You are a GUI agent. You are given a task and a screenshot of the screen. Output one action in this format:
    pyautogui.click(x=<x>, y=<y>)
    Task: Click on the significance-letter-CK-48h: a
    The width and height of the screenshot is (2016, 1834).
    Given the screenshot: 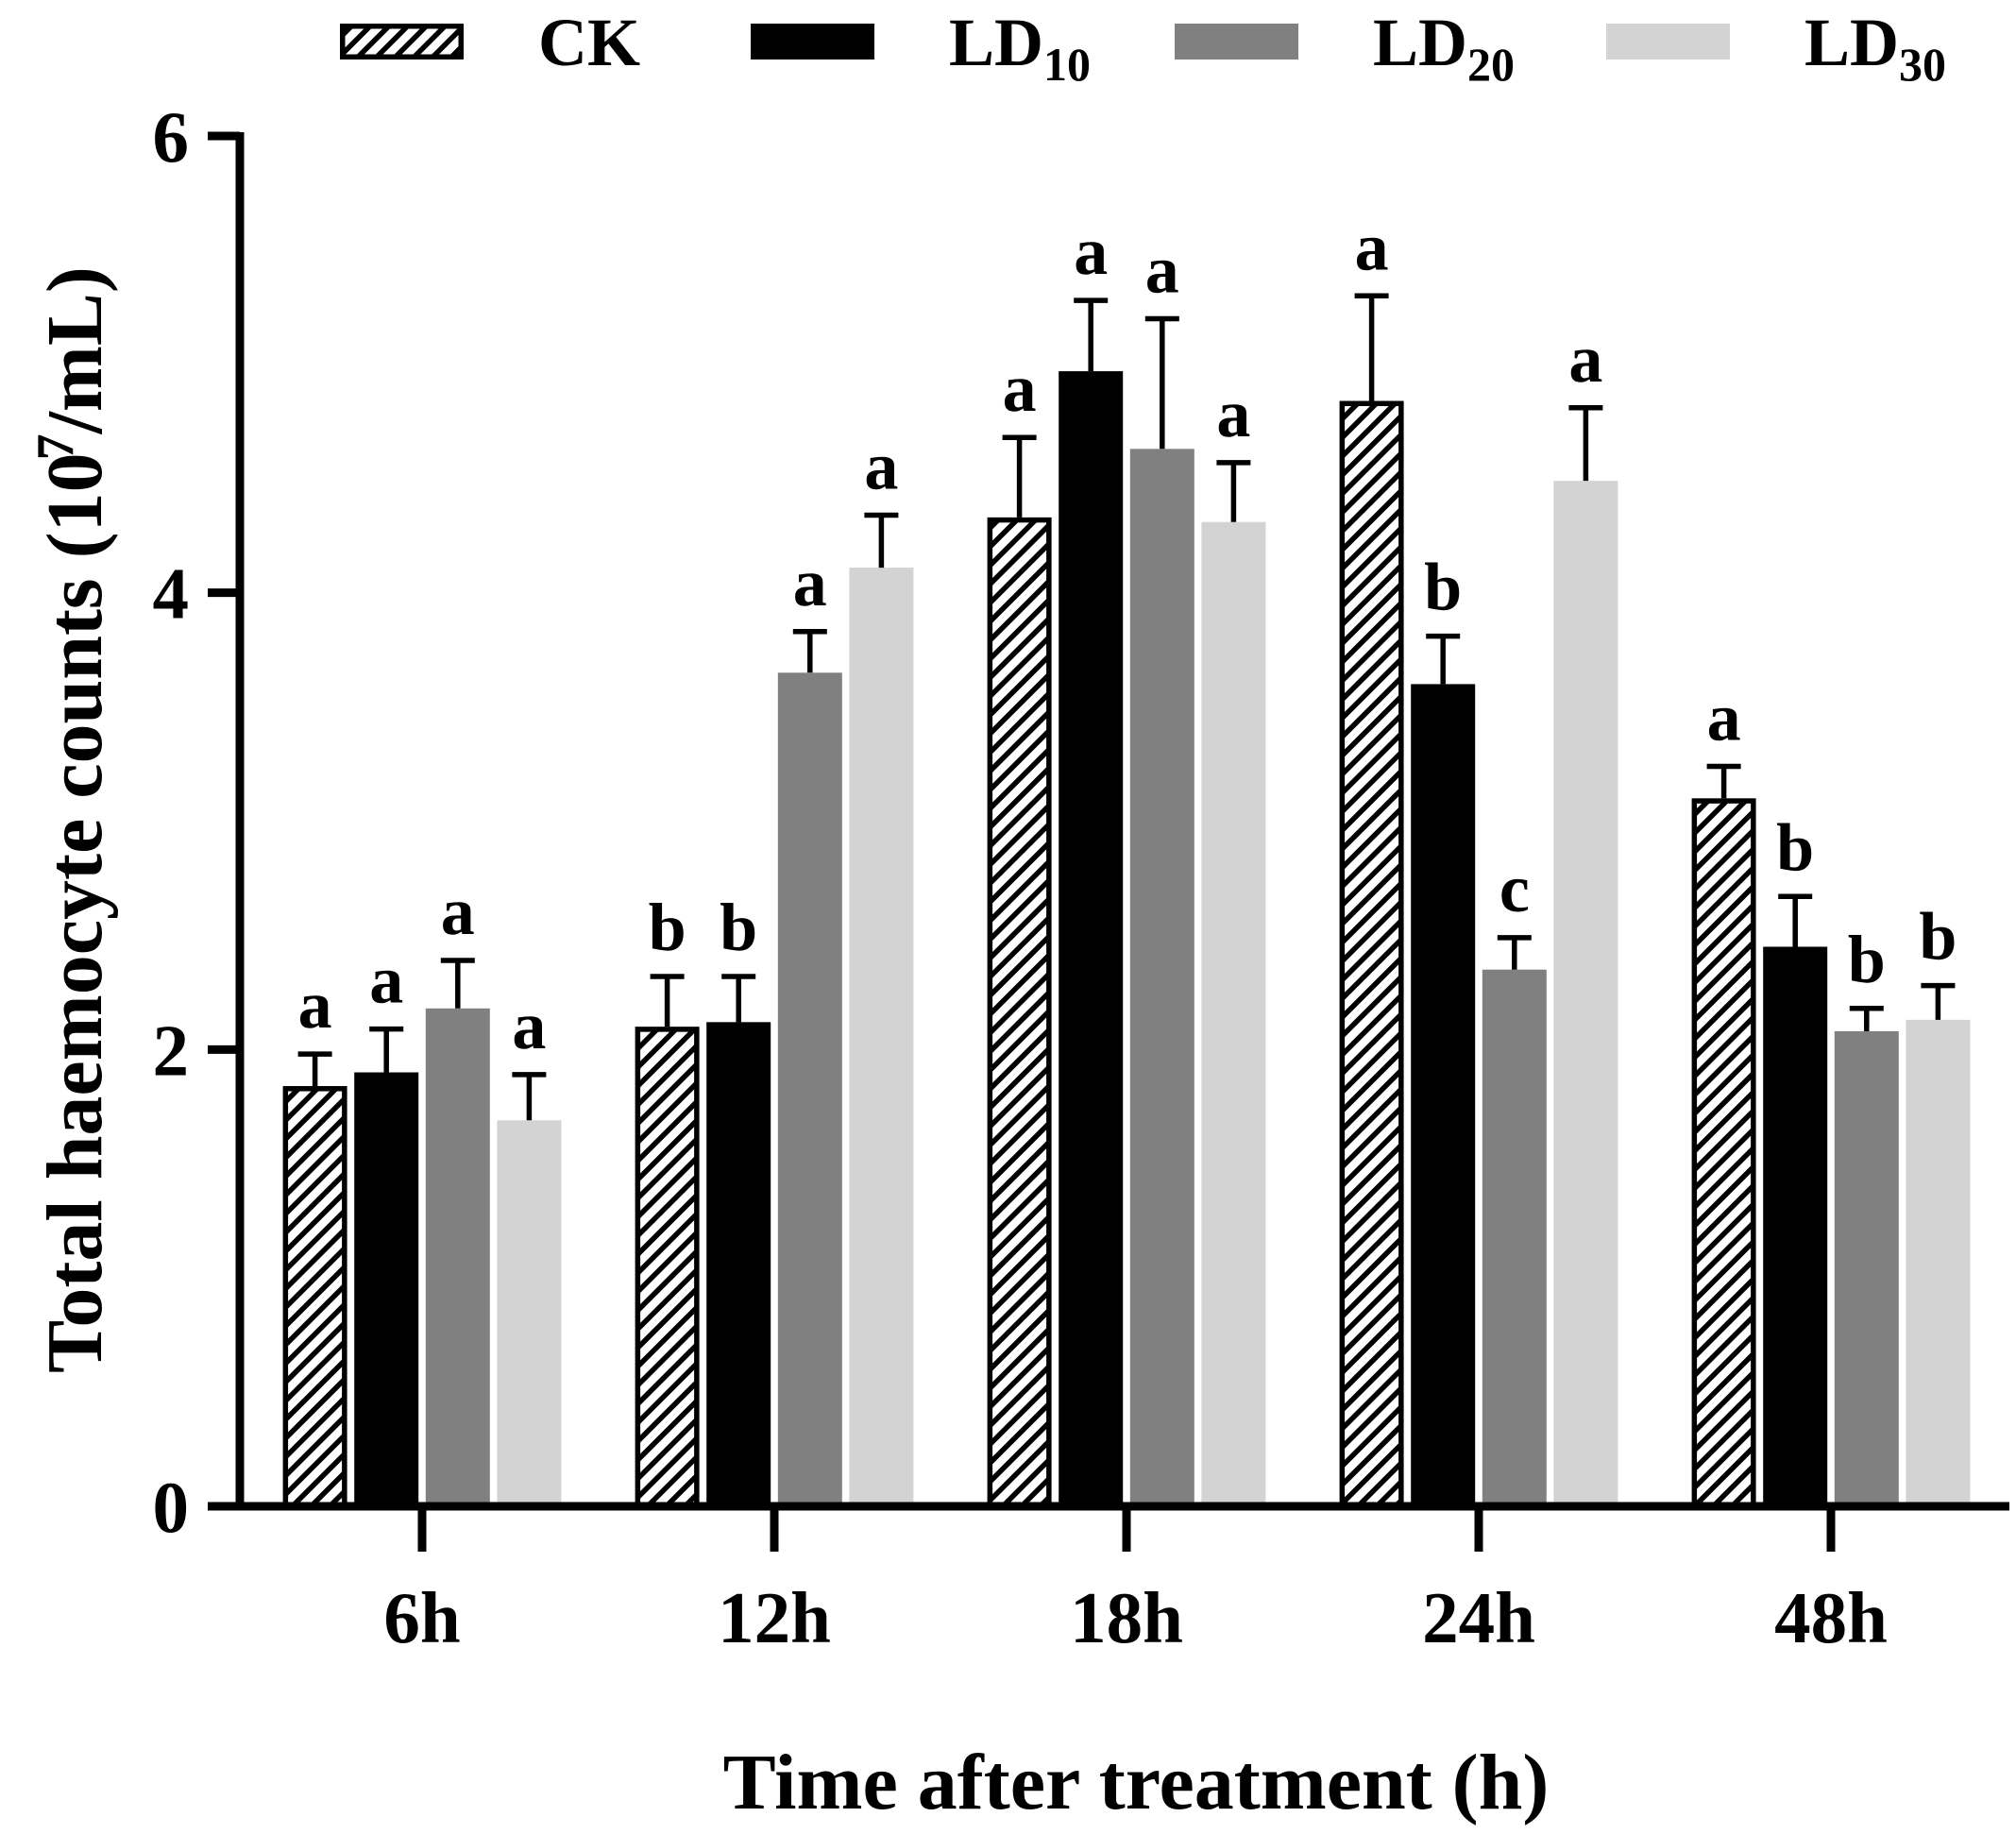 What is the action you would take?
    pyautogui.click(x=1724, y=717)
    